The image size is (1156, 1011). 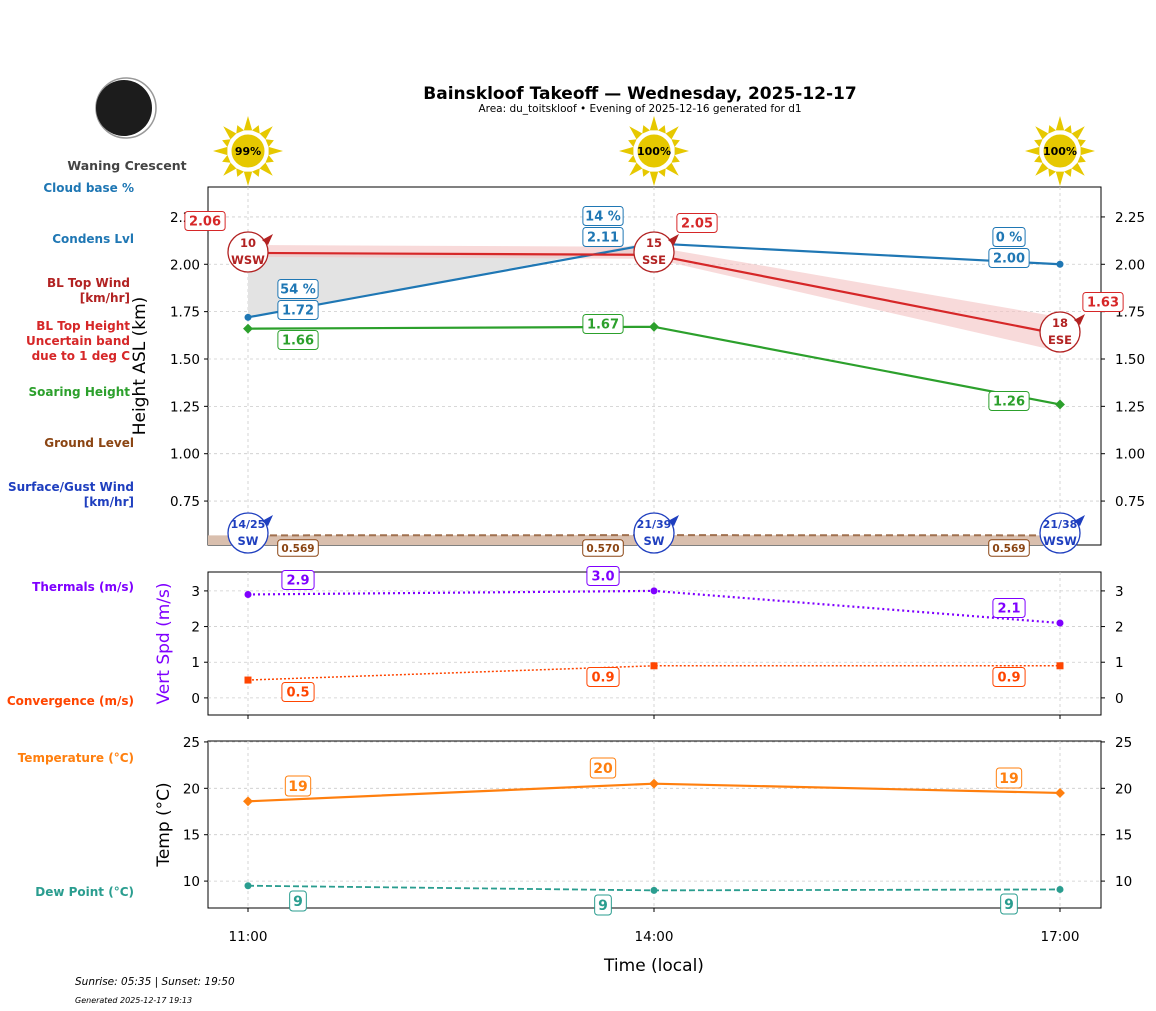 I want to click on ytick-label-left: 1, so click(x=195, y=663).